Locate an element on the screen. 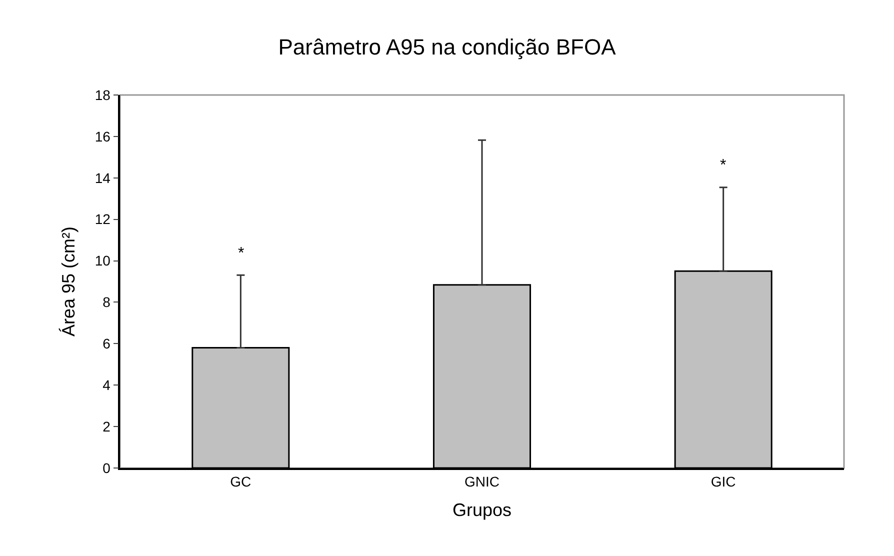  y-tick-label: 4 is located at coordinates (106, 385).